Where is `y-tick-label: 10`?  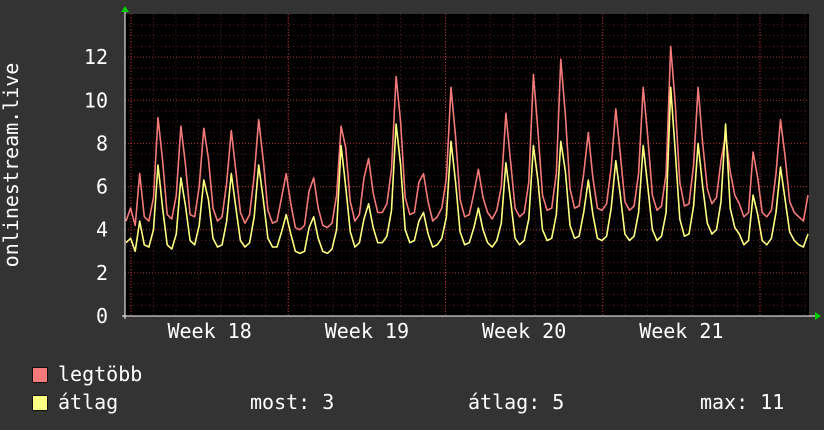 y-tick-label: 10 is located at coordinates (96, 100).